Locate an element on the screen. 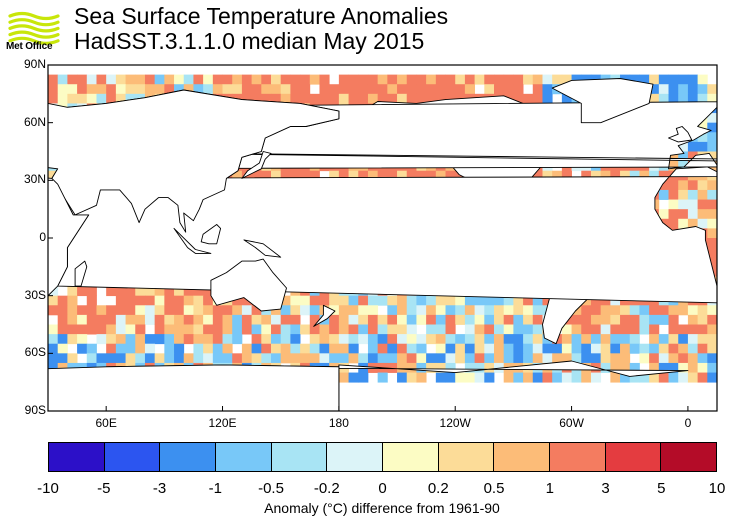 The image size is (738, 525). met-office-logo-icon is located at coordinates (34, 28).